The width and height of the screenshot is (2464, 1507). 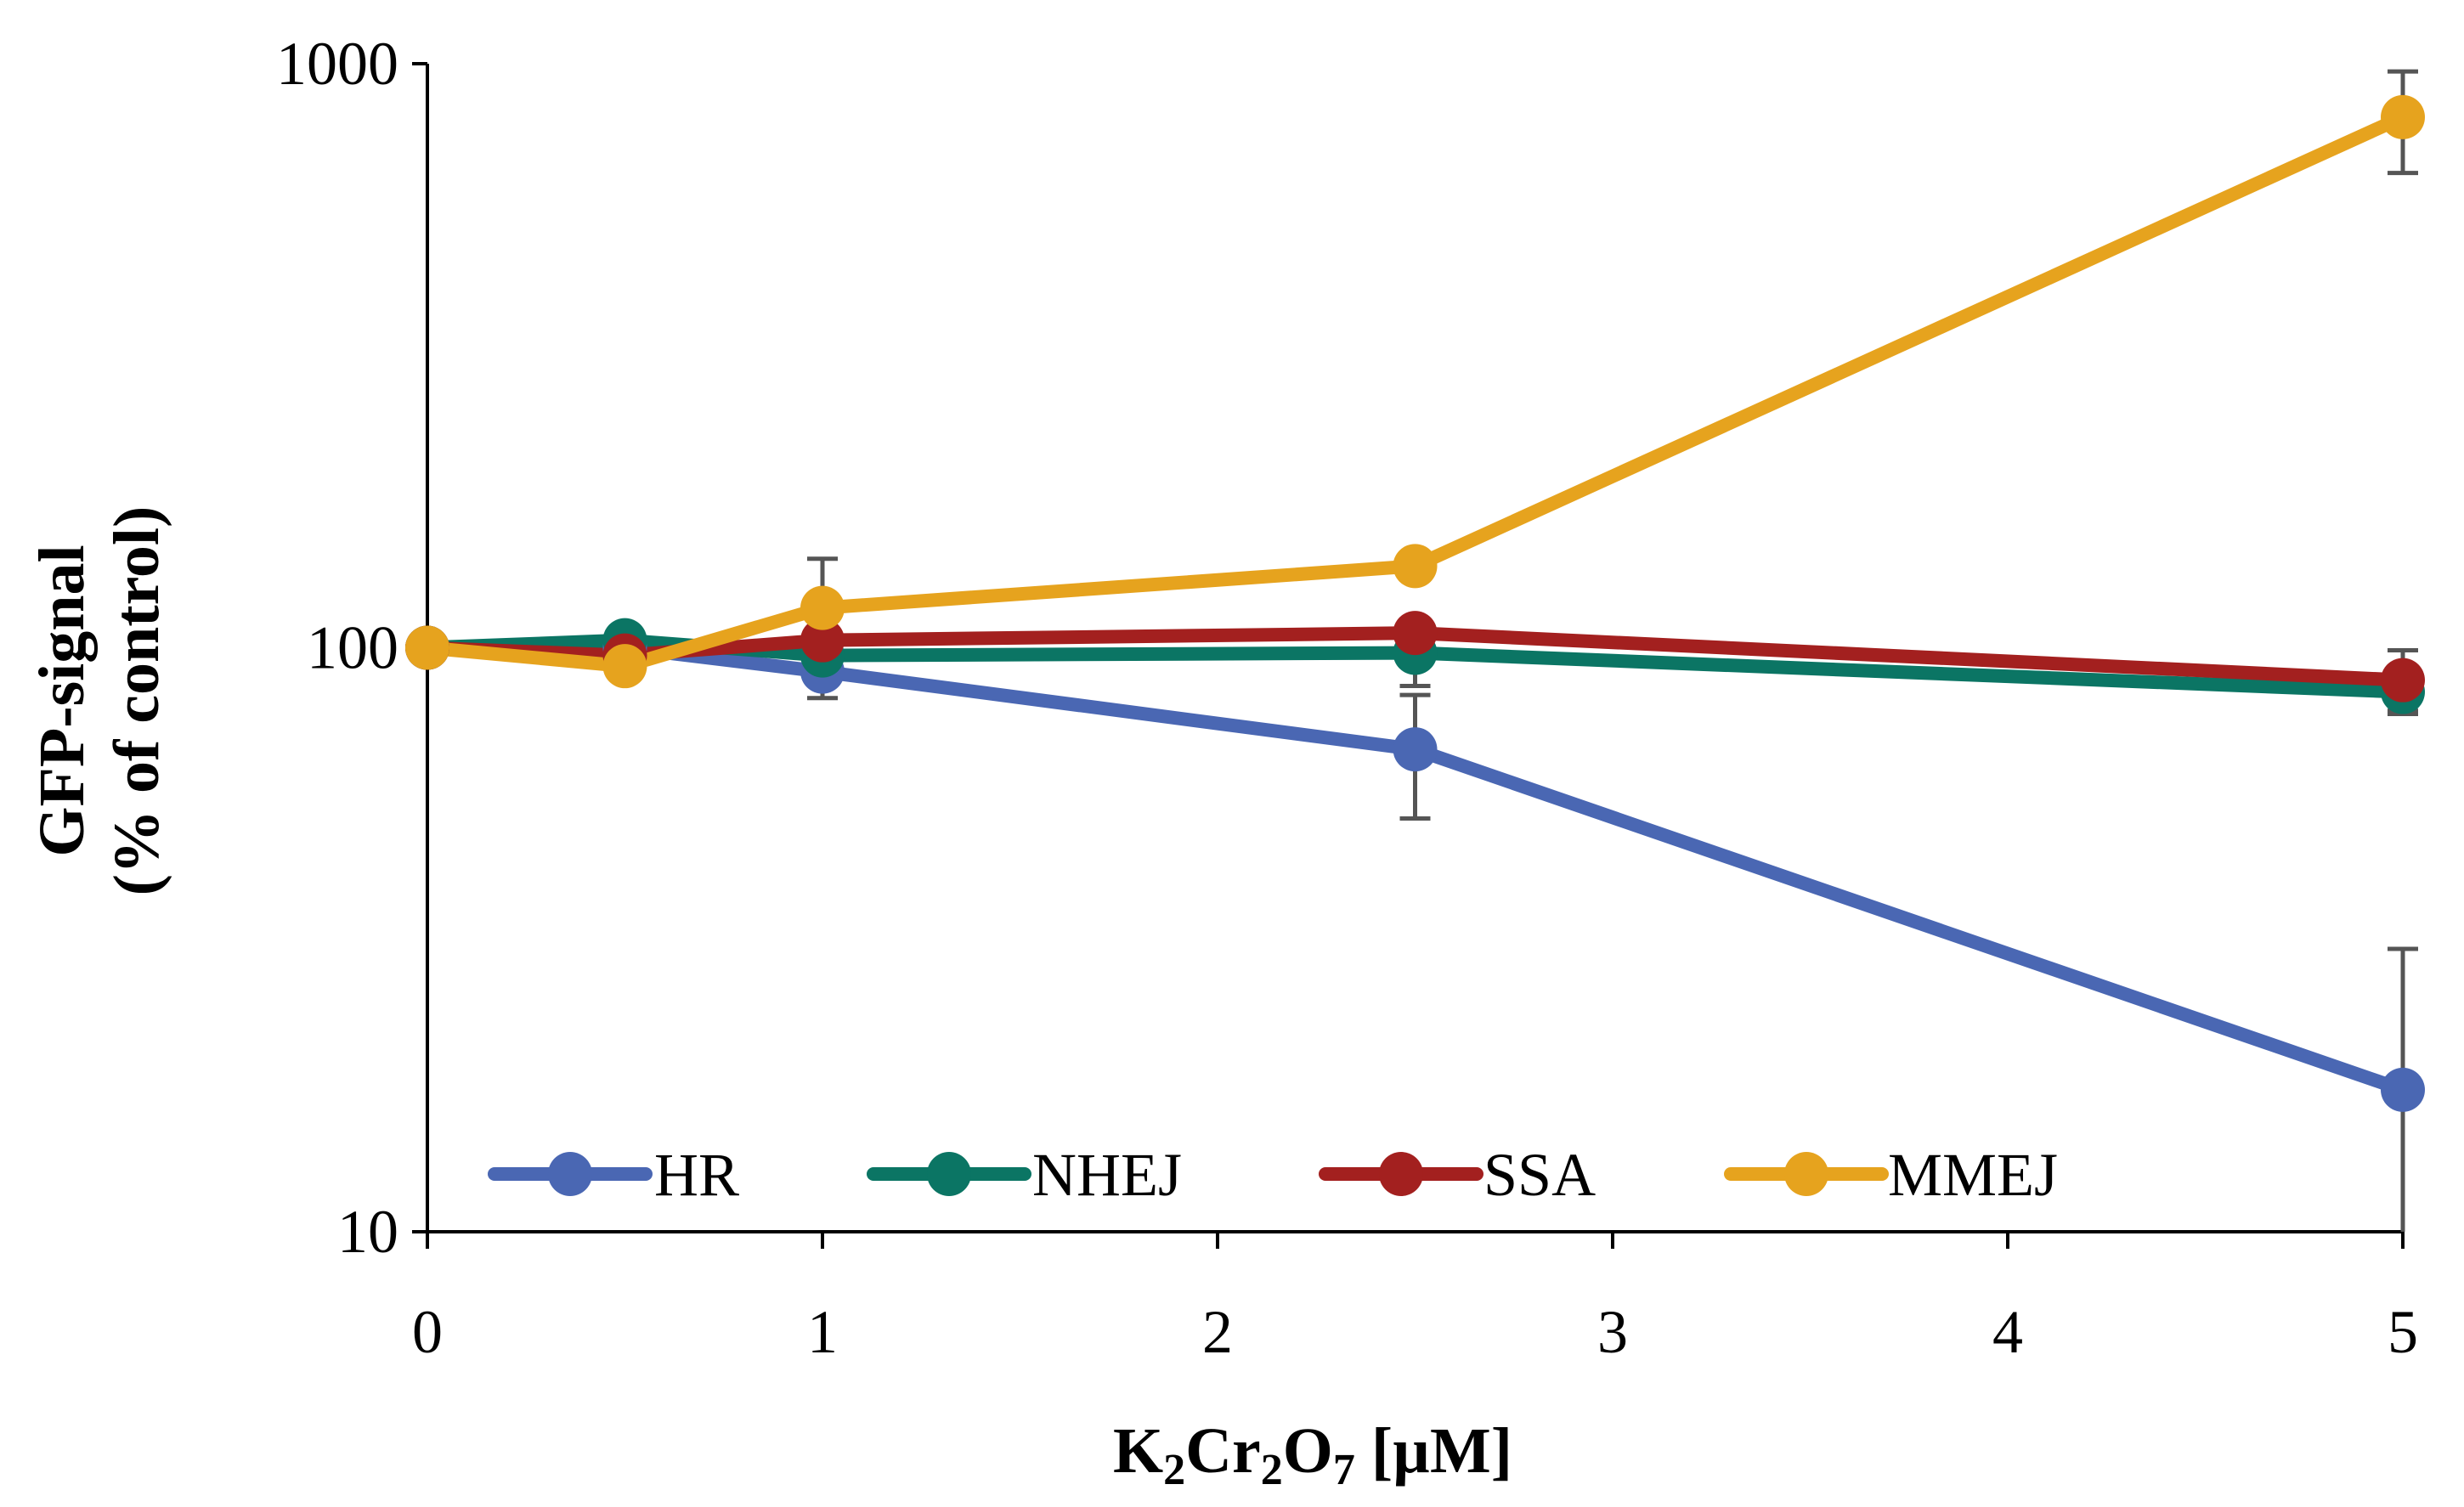 I want to click on x-tick-label: 2, so click(x=1217, y=1332).